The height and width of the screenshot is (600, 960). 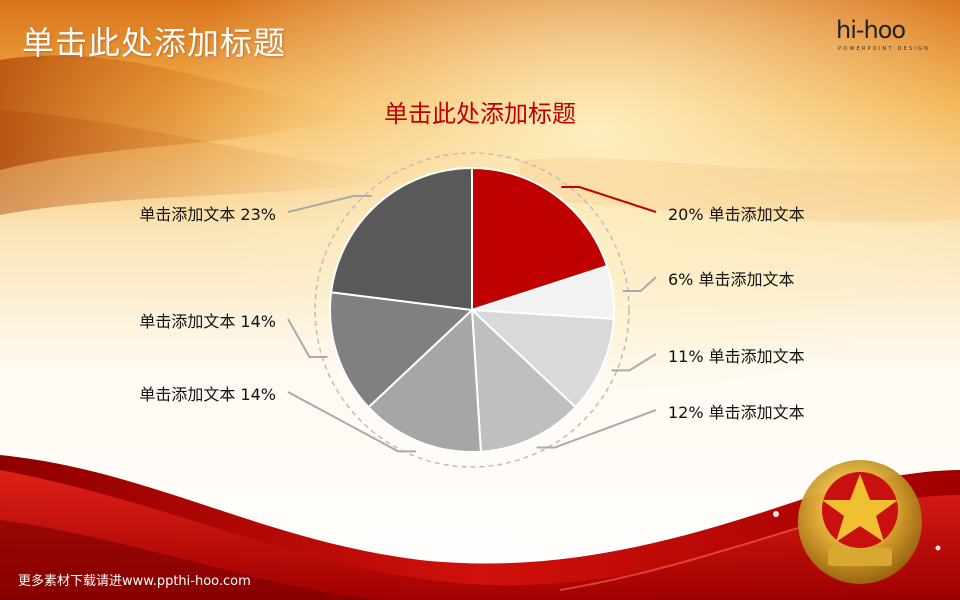 I want to click on footer-link: 更多素材下载请进www.ppthi-hoo.com, so click(x=134, y=581).